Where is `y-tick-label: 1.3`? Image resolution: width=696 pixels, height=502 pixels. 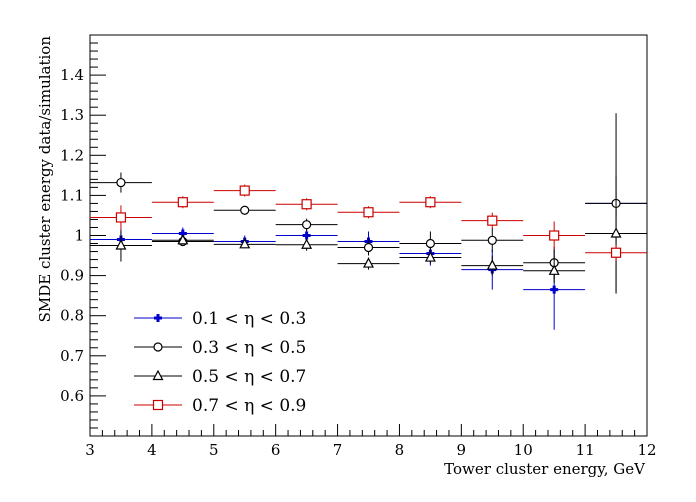
y-tick-label: 1.3 is located at coordinates (72, 115).